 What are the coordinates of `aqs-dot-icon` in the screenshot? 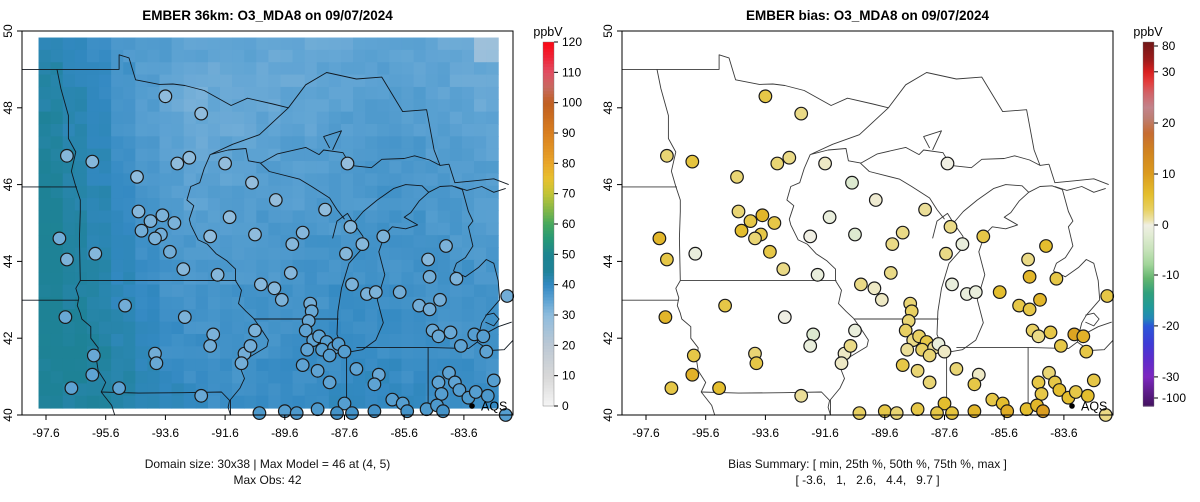 It's located at (472, 406).